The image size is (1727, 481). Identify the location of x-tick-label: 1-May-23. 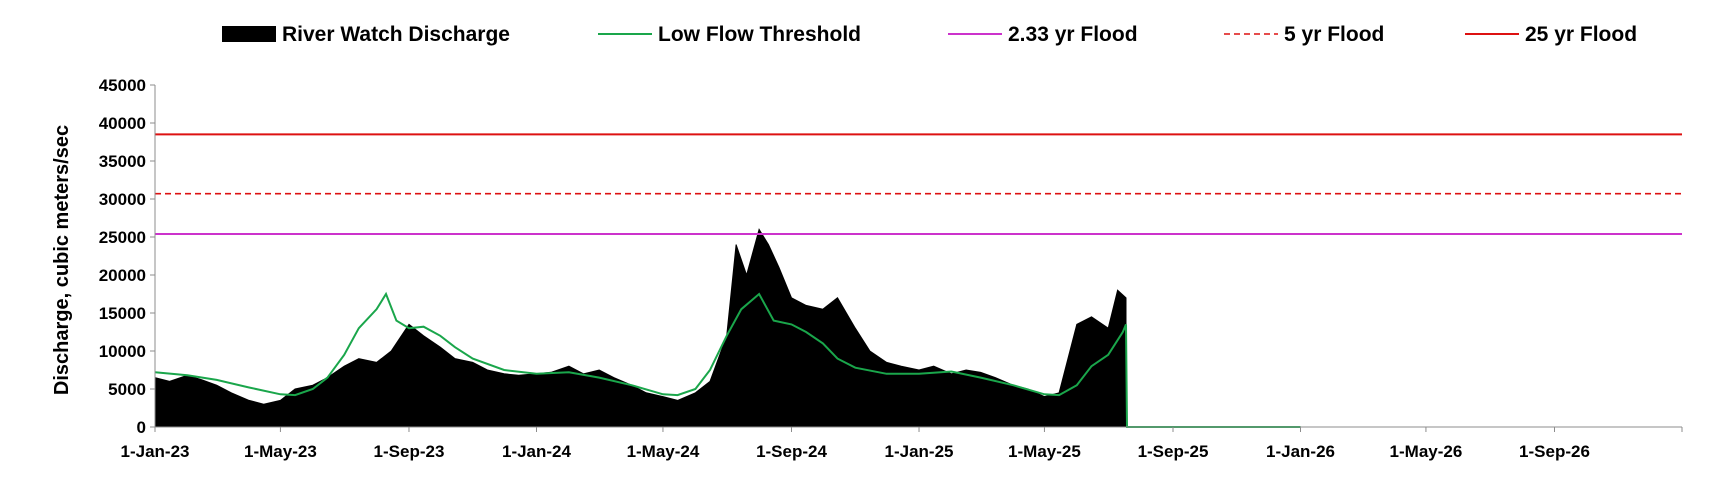
(280, 451).